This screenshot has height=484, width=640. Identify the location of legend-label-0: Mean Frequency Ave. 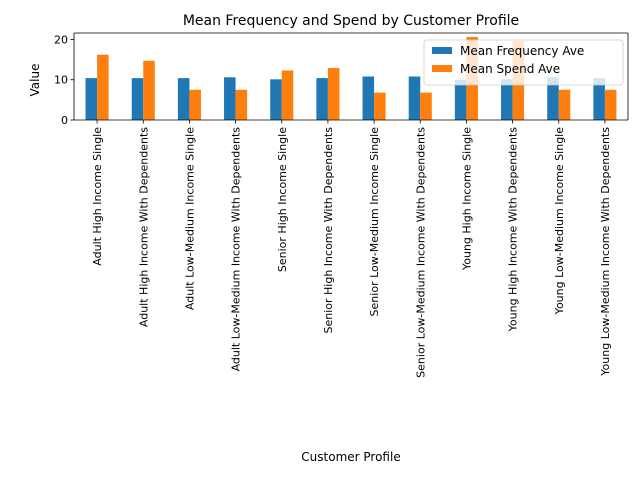
(522, 51).